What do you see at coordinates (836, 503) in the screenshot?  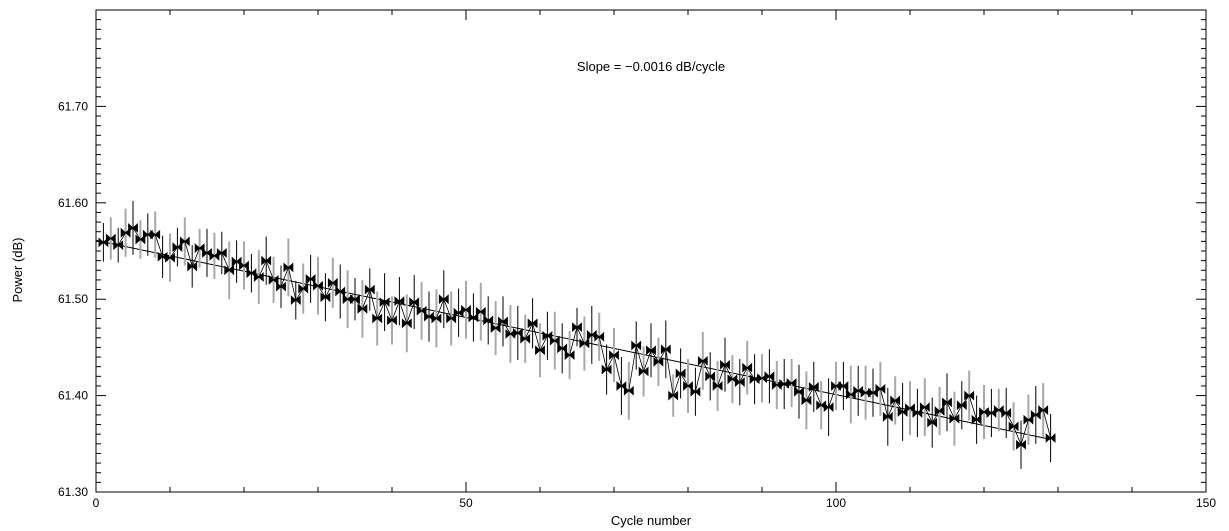 I see `x-tick-label: 100` at bounding box center [836, 503].